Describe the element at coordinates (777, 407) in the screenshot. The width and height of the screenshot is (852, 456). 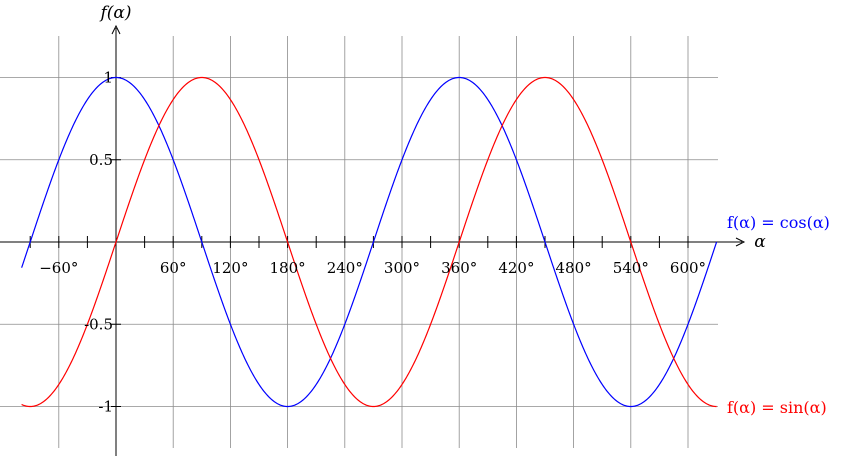
I see `sin-series-label: f(α) = sin(α)` at that location.